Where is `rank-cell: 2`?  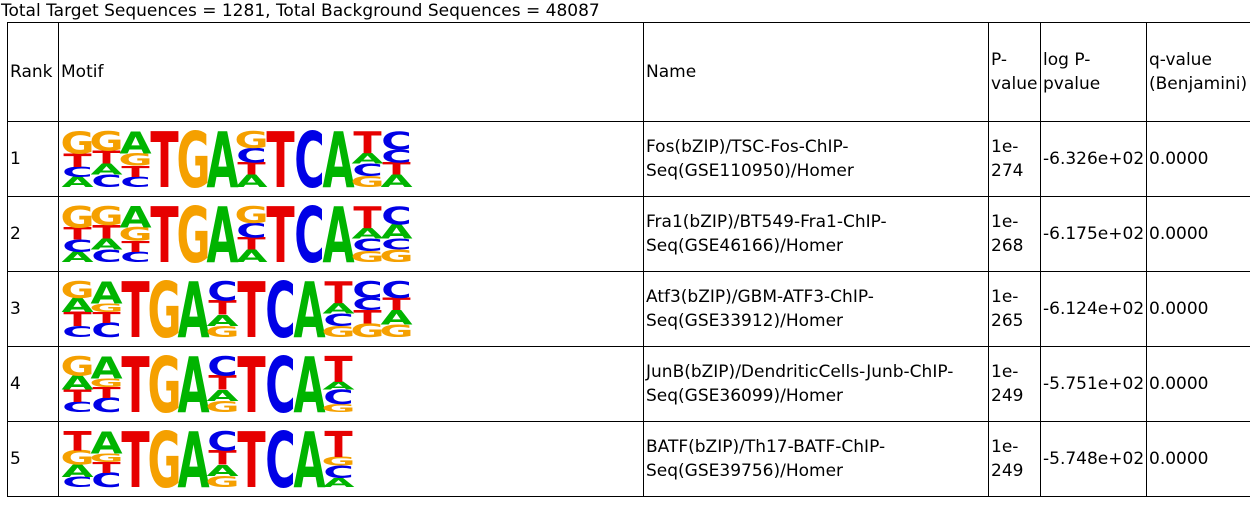 rank-cell: 2 is located at coordinates (33, 234).